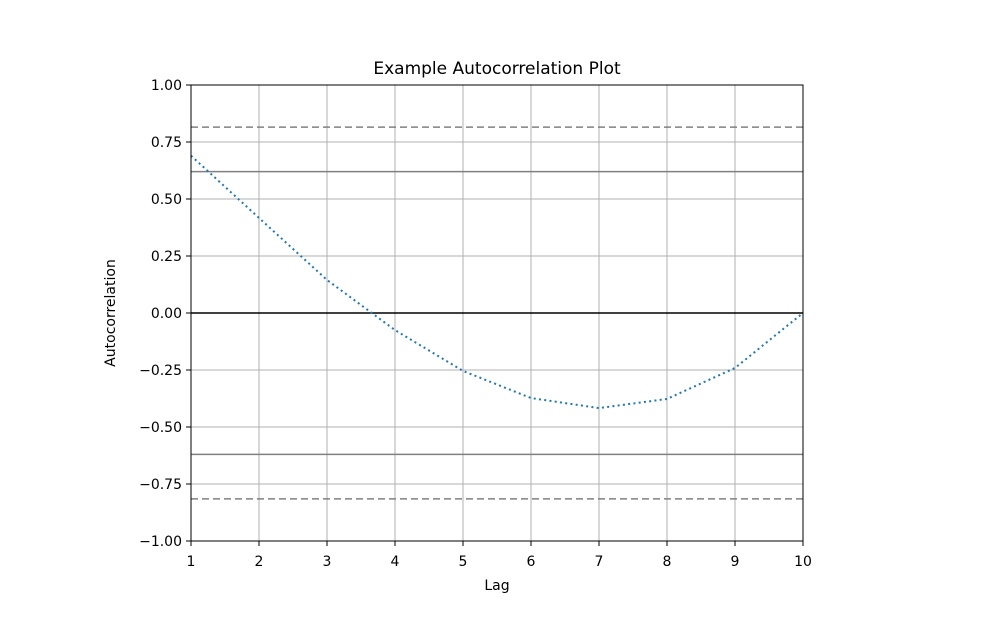  I want to click on y-tick-label: 0.25, so click(166, 257).